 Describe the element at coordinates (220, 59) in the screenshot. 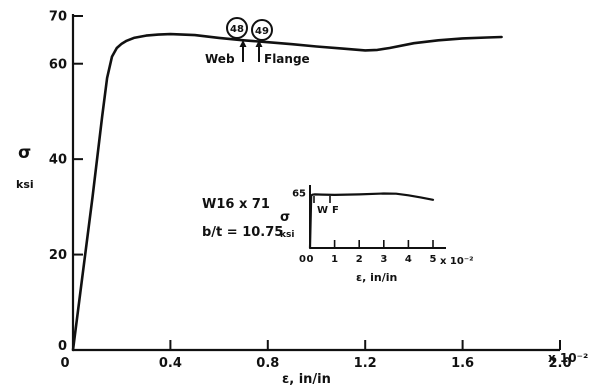

I see `web-label: Web` at that location.